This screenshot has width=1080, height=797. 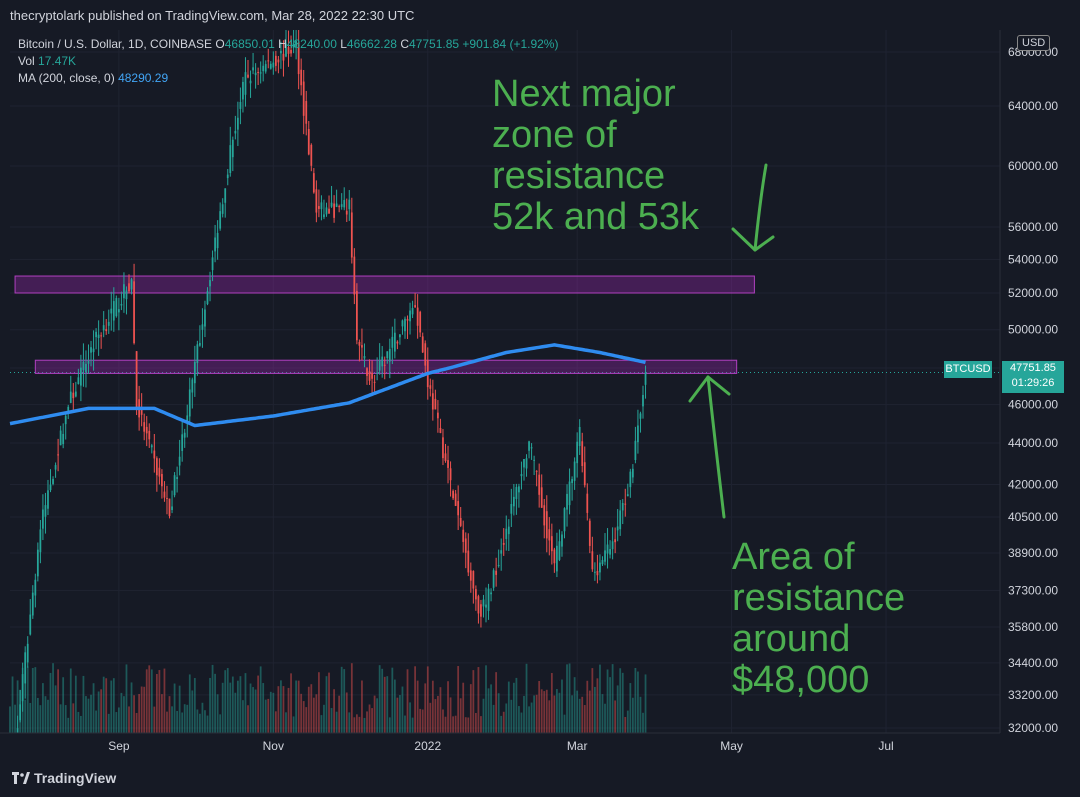 I want to click on tradingview-logo: TradingView, so click(x=64, y=778).